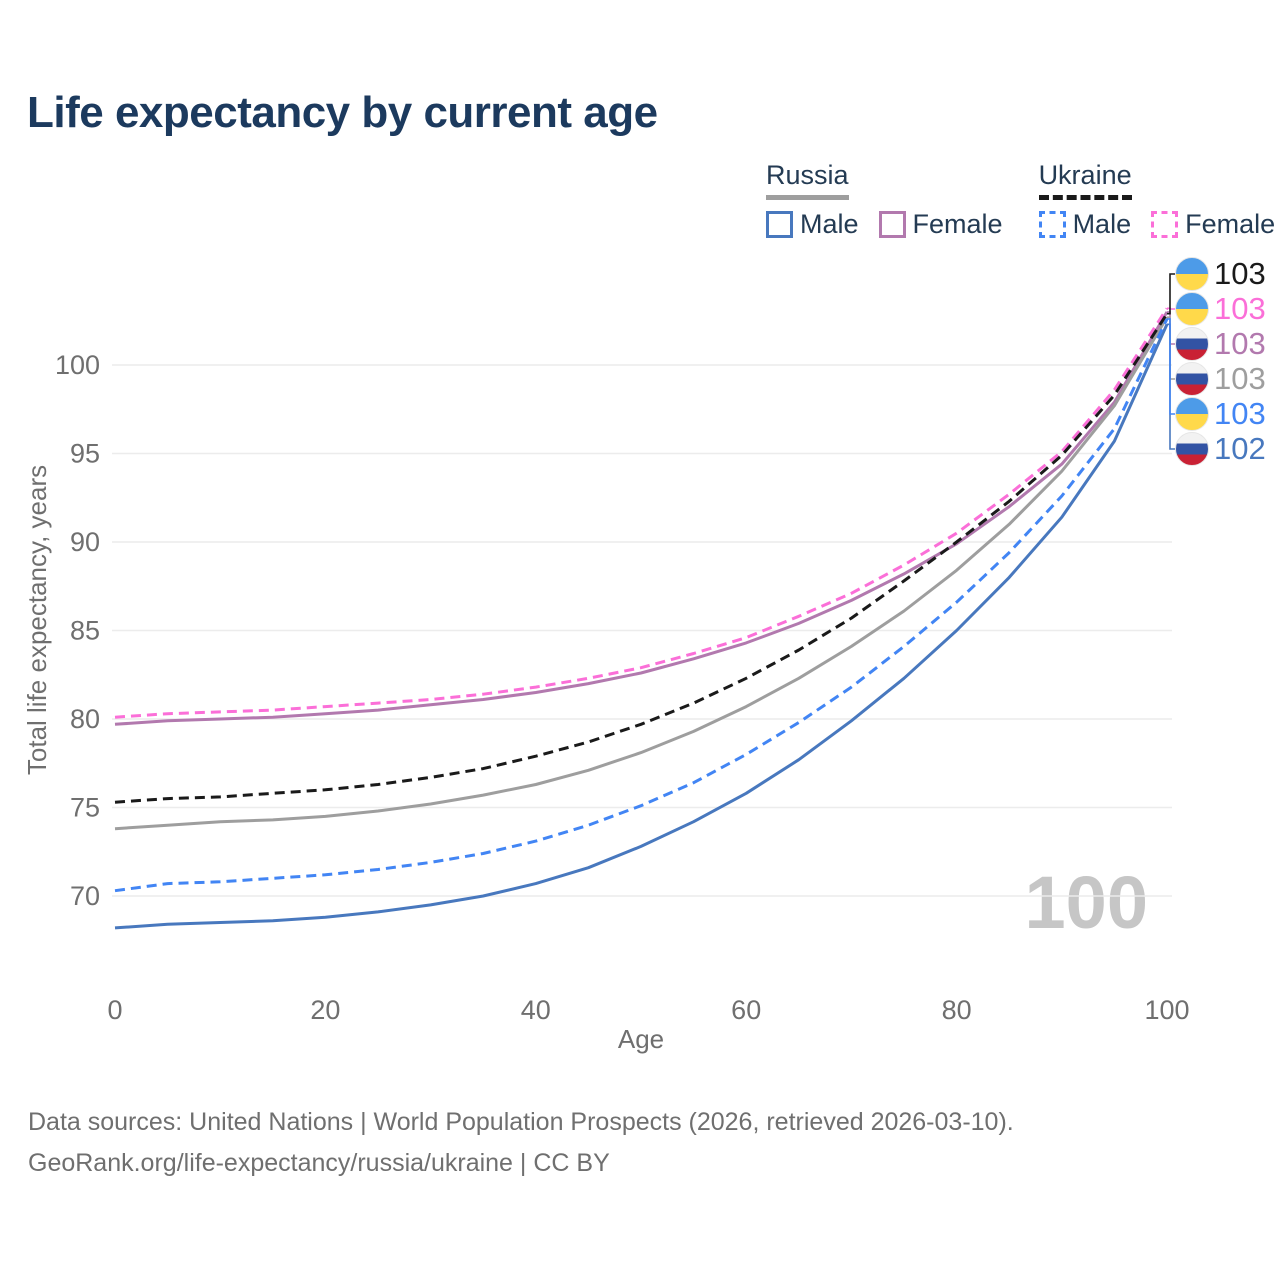 The image size is (1280, 1280). Describe the element at coordinates (1240, 448) in the screenshot. I see `end-value-label-russia-male: 102` at that location.